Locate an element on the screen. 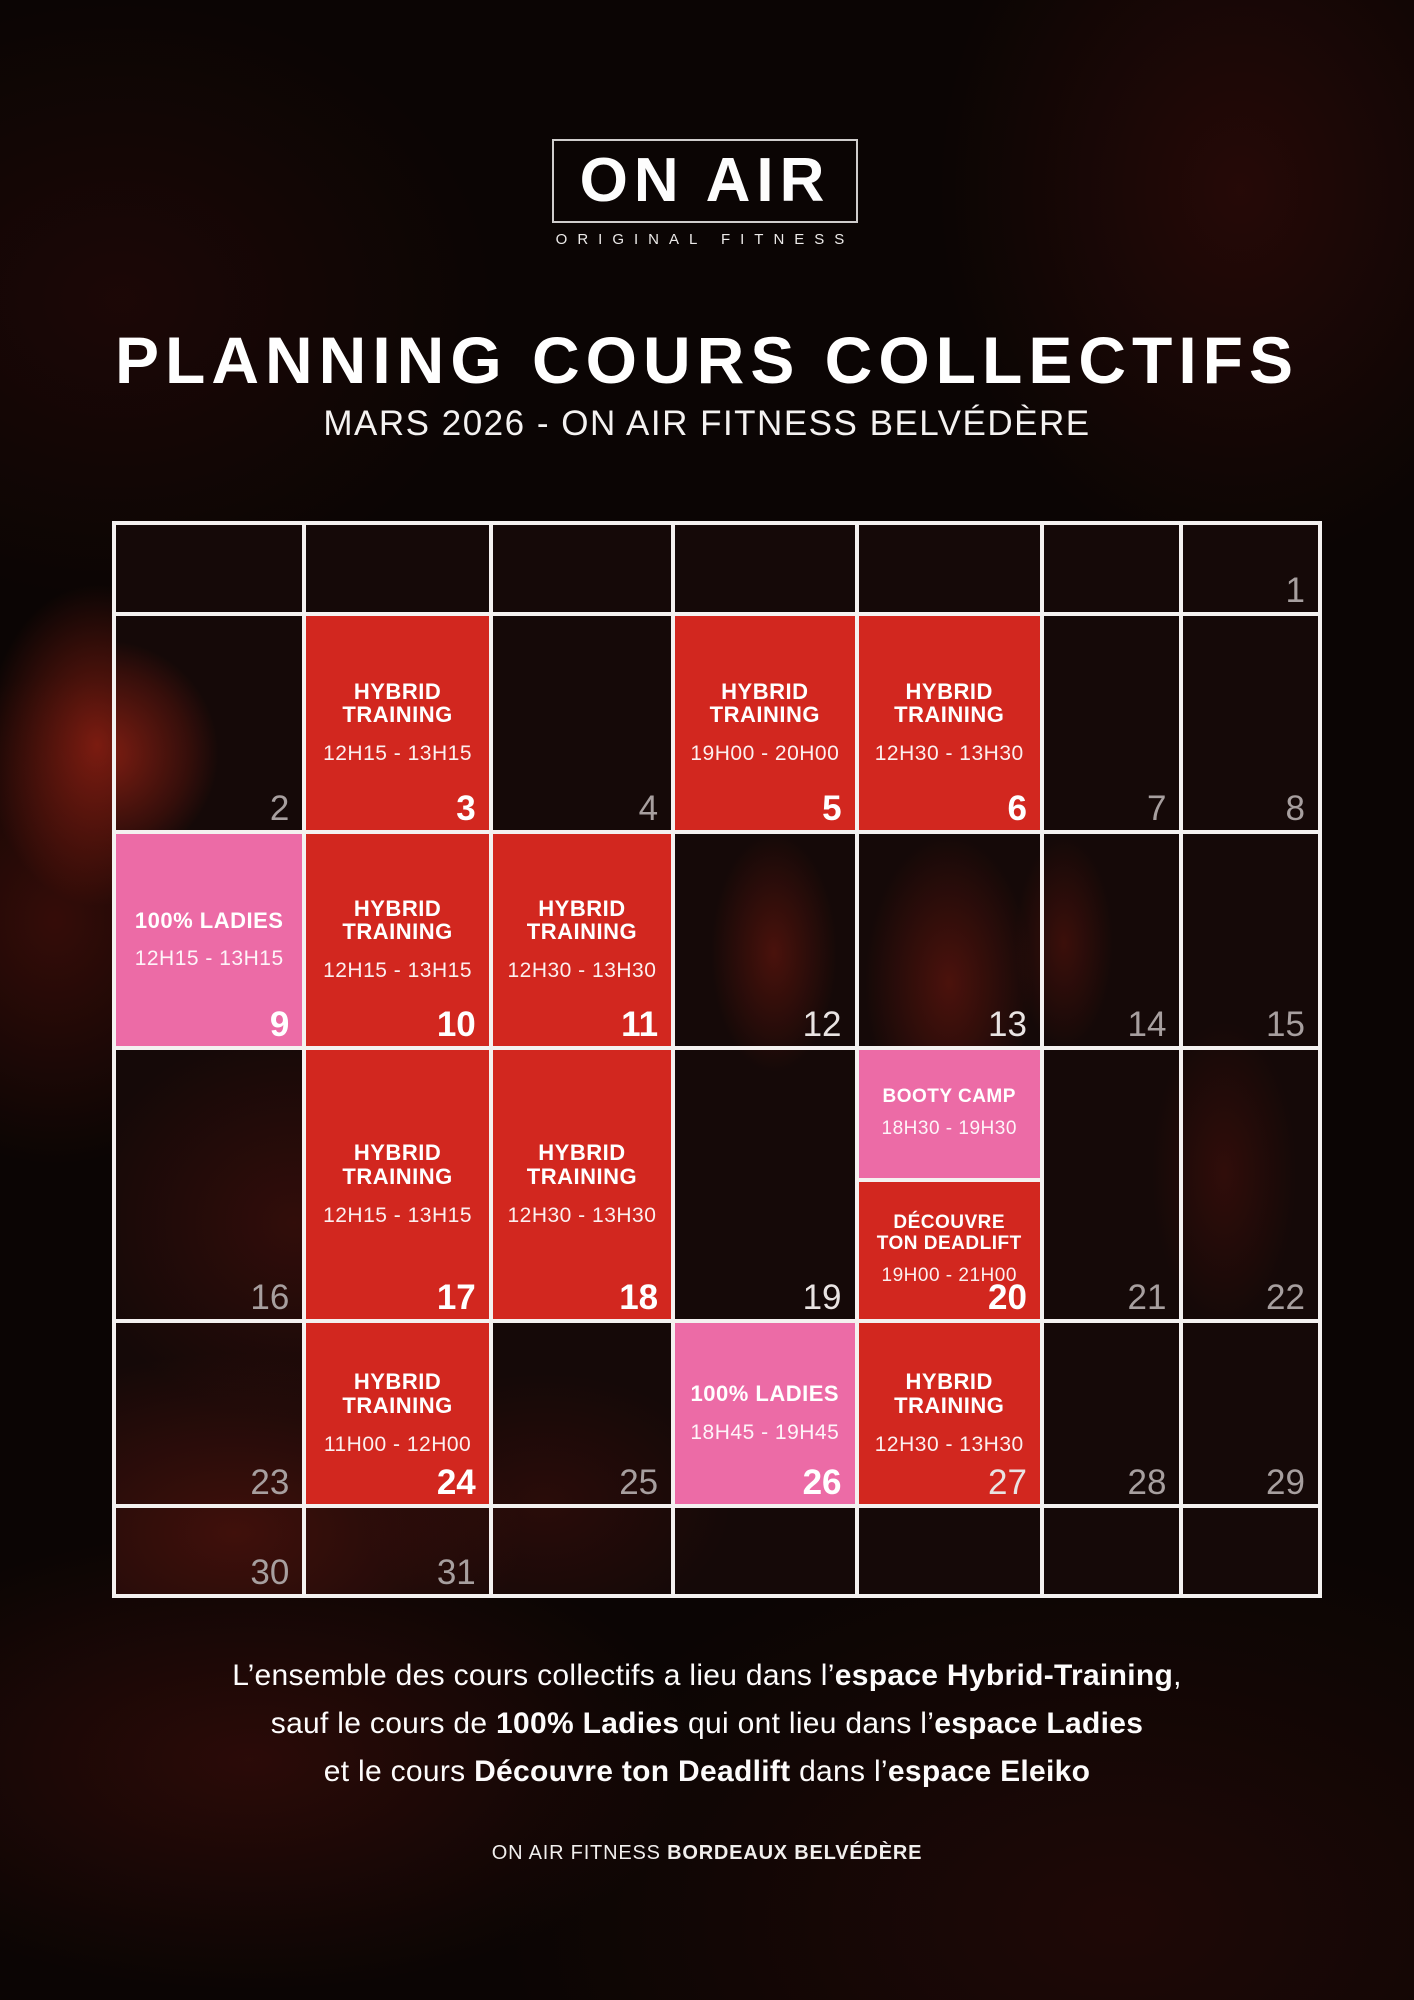 This screenshot has height=2000, width=1414. day-number: 11 is located at coordinates (640, 1025).